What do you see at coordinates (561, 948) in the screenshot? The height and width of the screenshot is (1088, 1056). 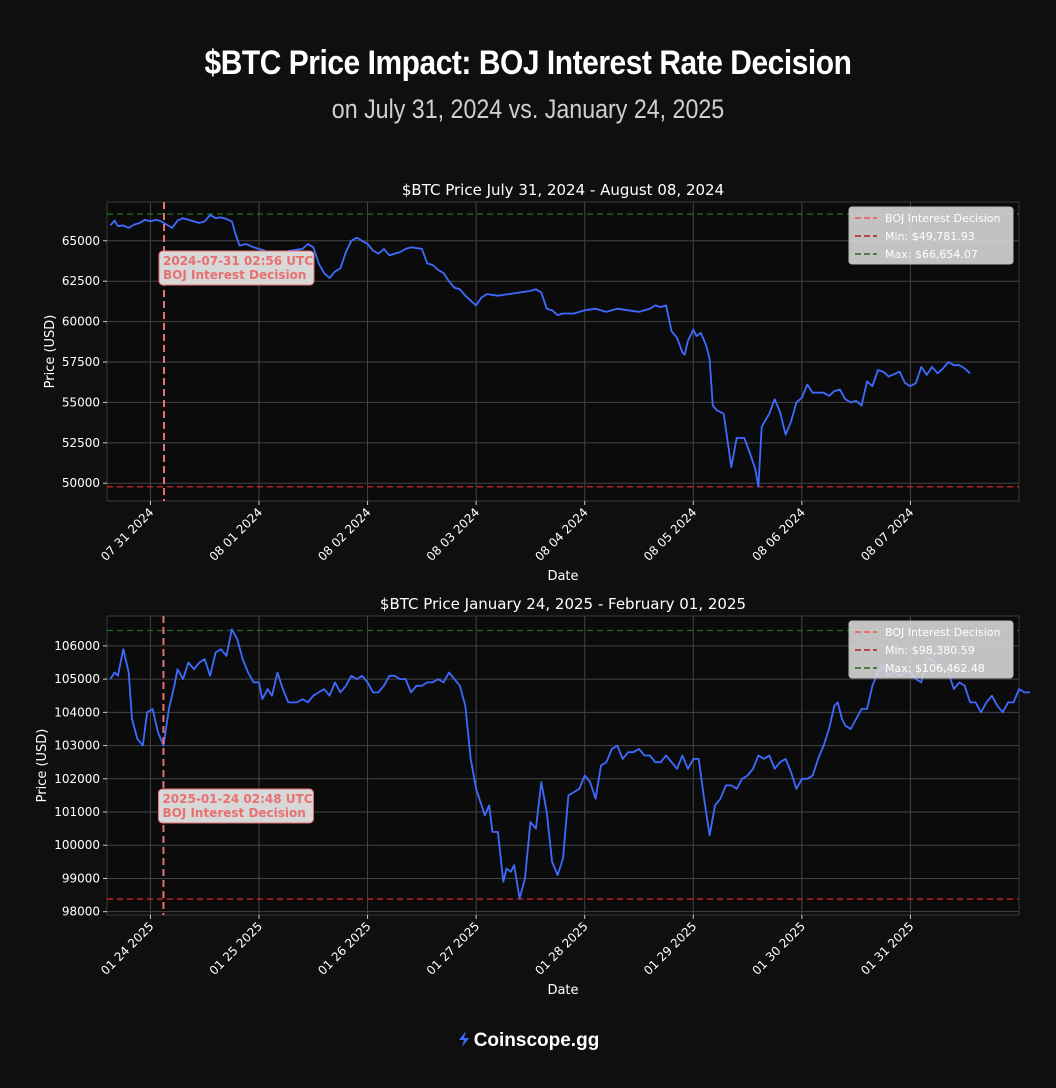 I see `x-tick-label: 01 28 2025` at bounding box center [561, 948].